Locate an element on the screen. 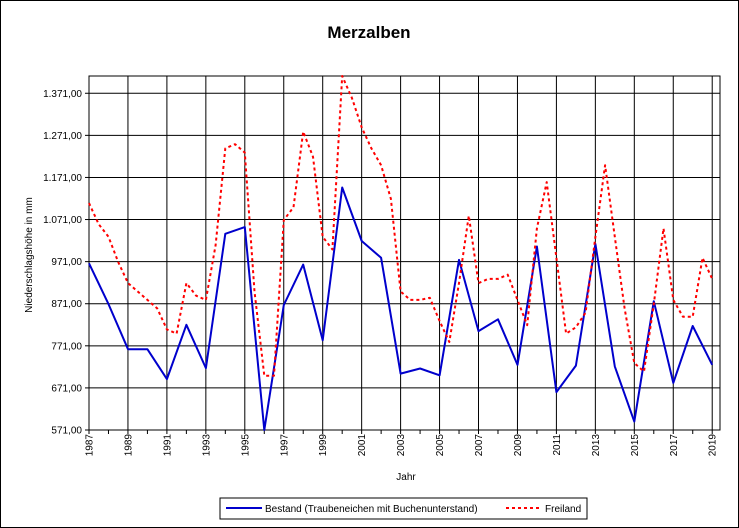 This screenshot has width=739, height=528. x-tick-label: 1989 is located at coordinates (128, 445).